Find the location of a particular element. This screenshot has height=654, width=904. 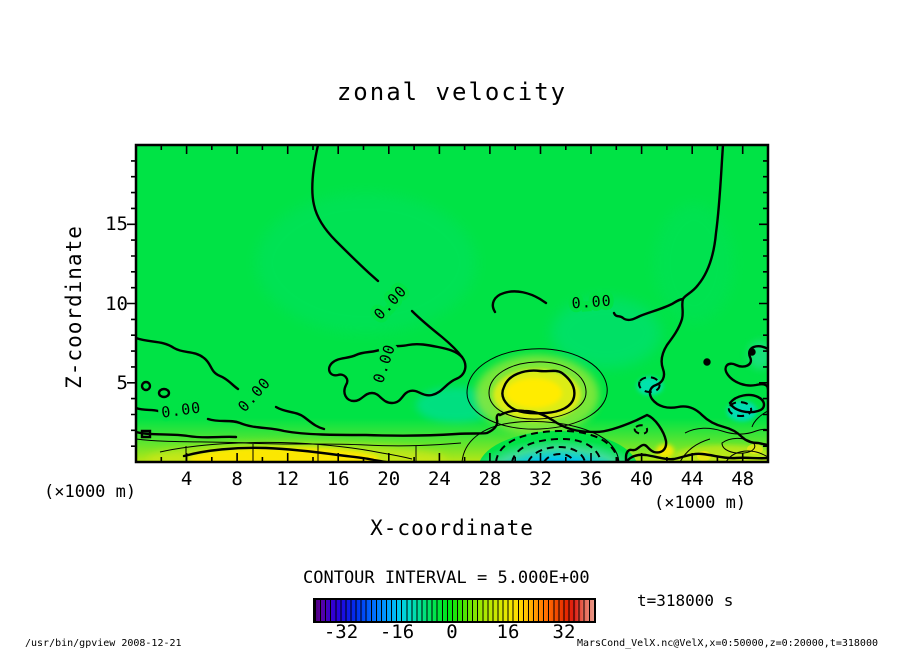

plot-title: zonal velocity is located at coordinates (452, 92).